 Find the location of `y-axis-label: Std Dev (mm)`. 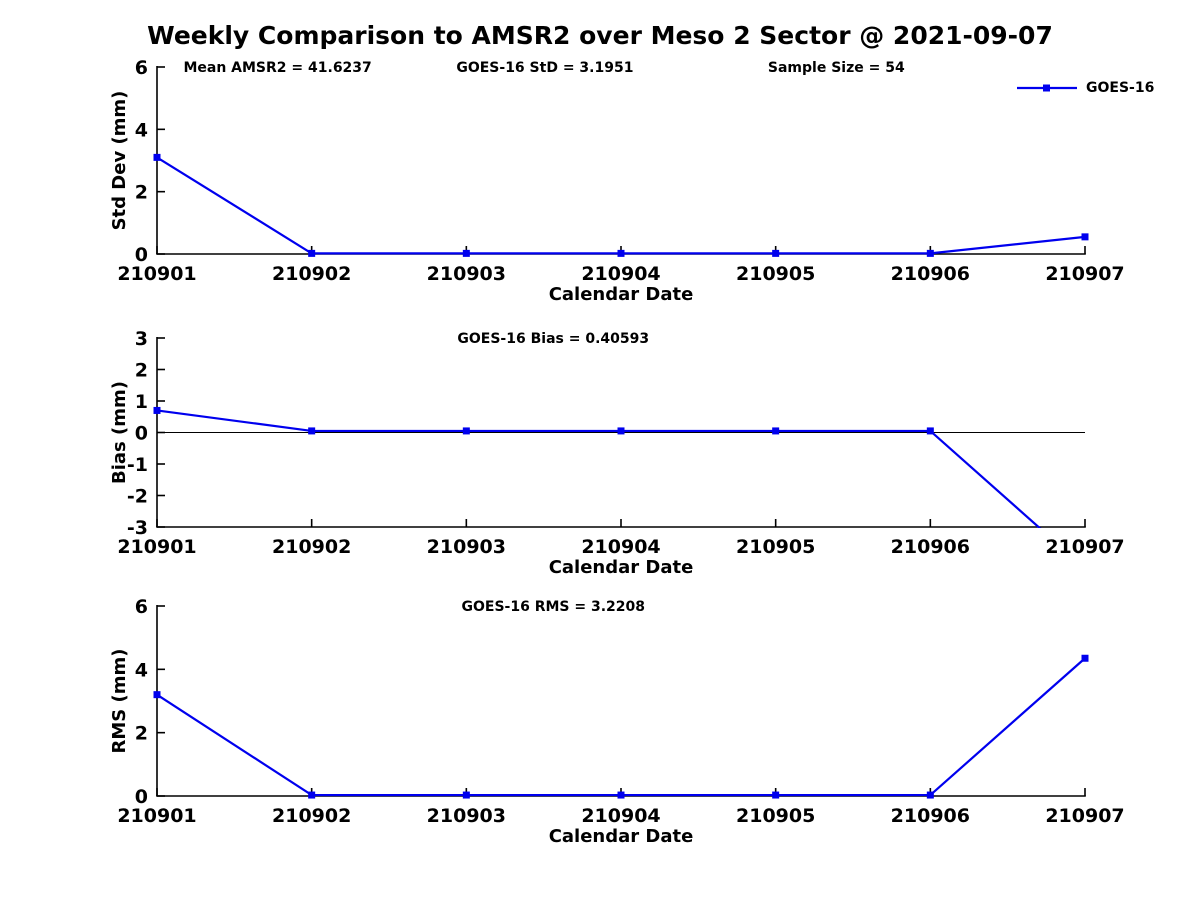

y-axis-label: Std Dev (mm) is located at coordinates (119, 161).